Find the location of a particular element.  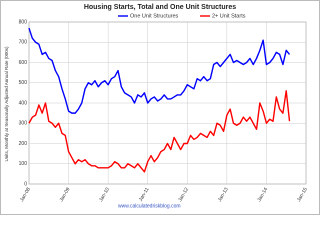

y-tick-label: 0 is located at coordinates (25, 184).